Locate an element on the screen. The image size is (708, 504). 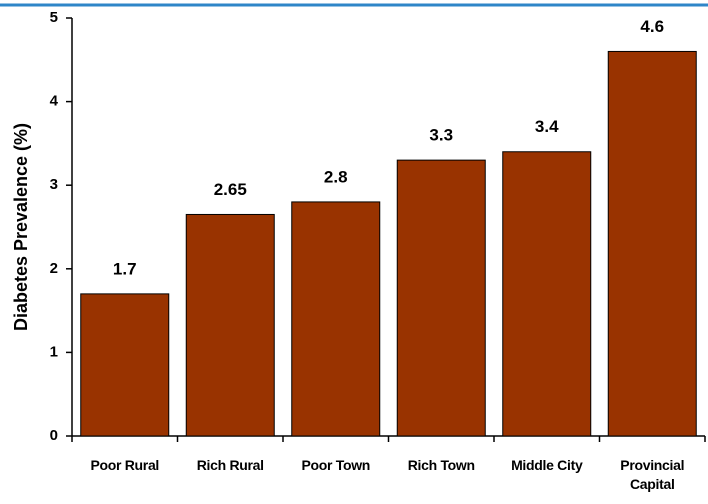
data-label: 4.6 is located at coordinates (652, 26).